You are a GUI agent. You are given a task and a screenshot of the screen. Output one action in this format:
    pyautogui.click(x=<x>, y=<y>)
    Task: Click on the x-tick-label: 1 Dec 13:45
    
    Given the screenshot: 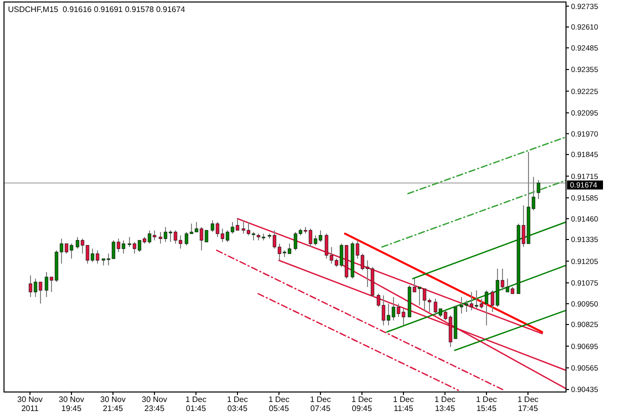 What is the action you would take?
    pyautogui.click(x=445, y=404)
    